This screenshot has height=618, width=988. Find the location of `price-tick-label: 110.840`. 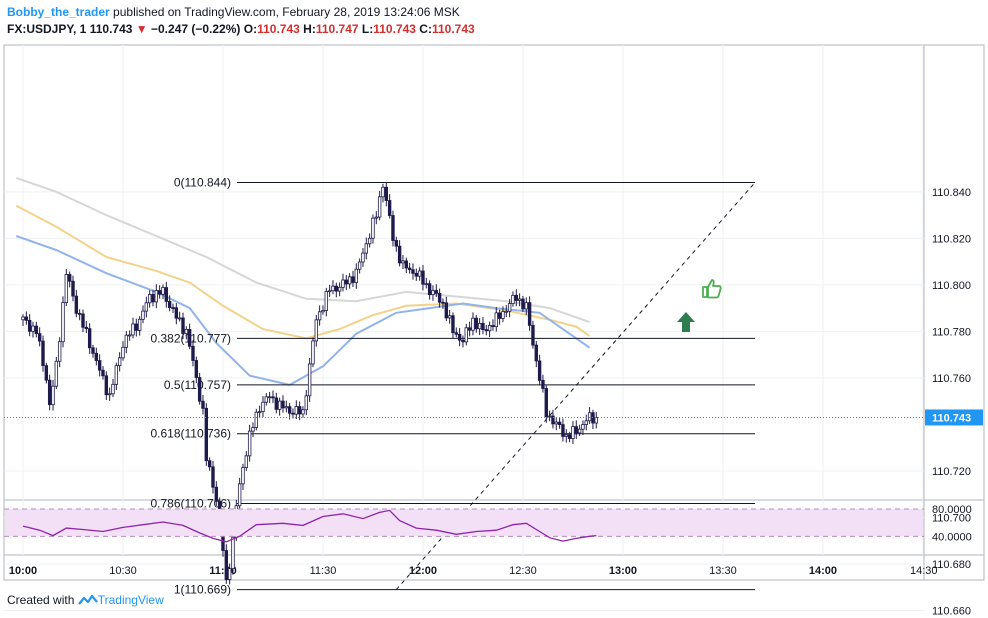

price-tick-label: 110.840 is located at coordinates (951, 193).